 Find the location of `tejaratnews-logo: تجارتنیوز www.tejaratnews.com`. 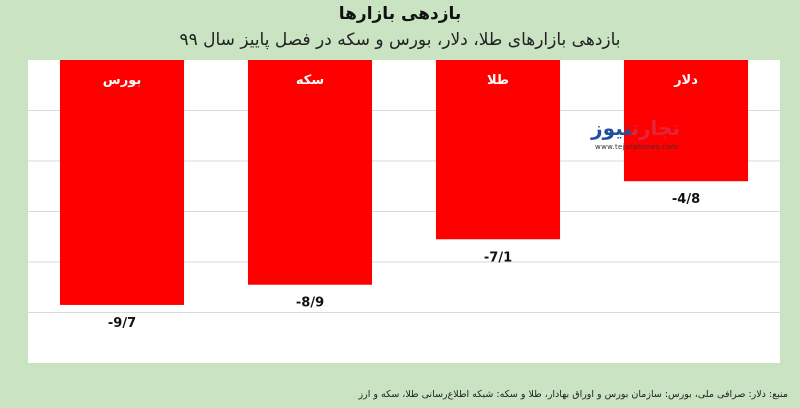

tejaratnews-logo: تجارتنیوز www.tejaratnews.com is located at coordinates (625, 136).